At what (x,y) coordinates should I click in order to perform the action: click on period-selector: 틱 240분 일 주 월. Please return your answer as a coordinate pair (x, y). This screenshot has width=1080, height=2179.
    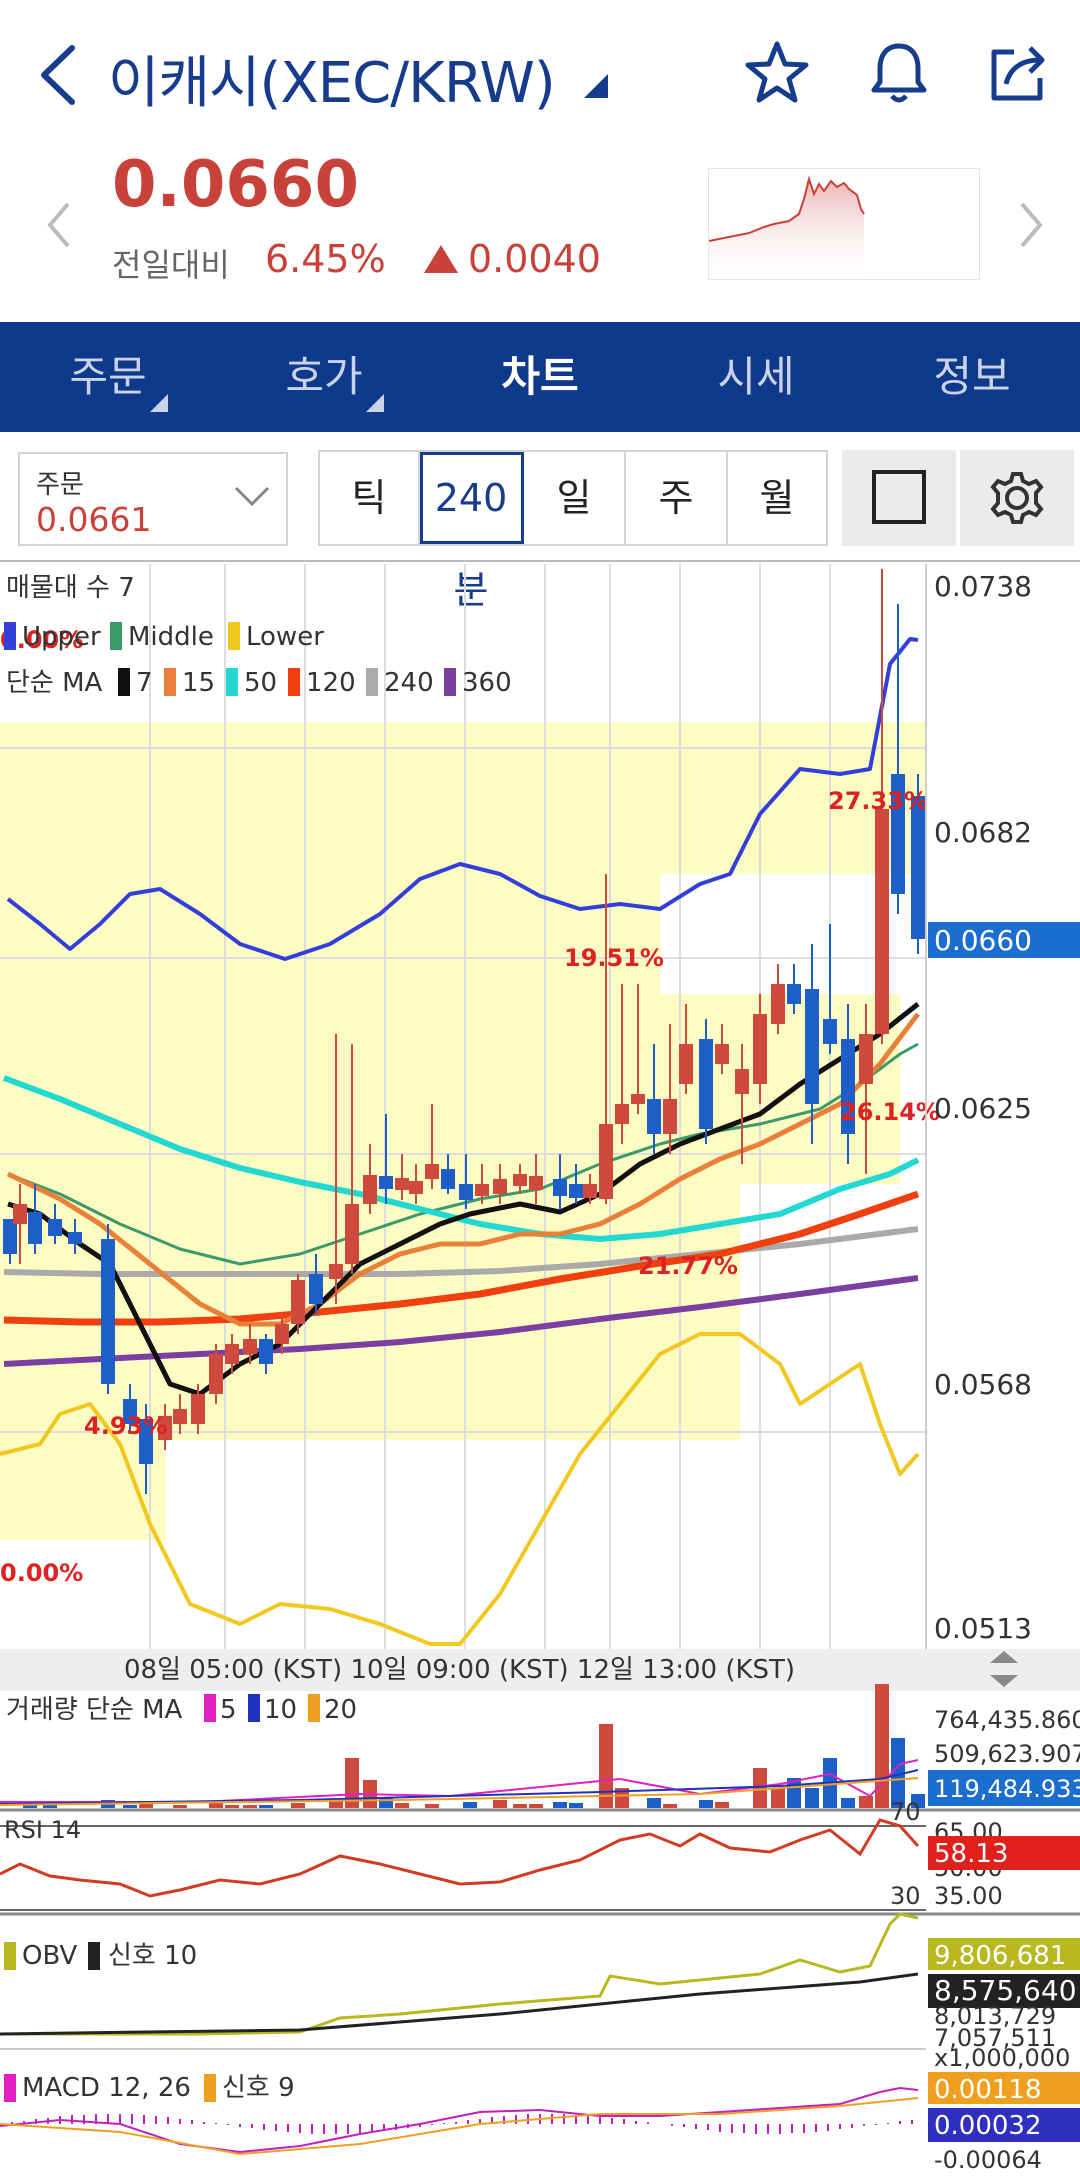
    Looking at the image, I should click on (573, 531).